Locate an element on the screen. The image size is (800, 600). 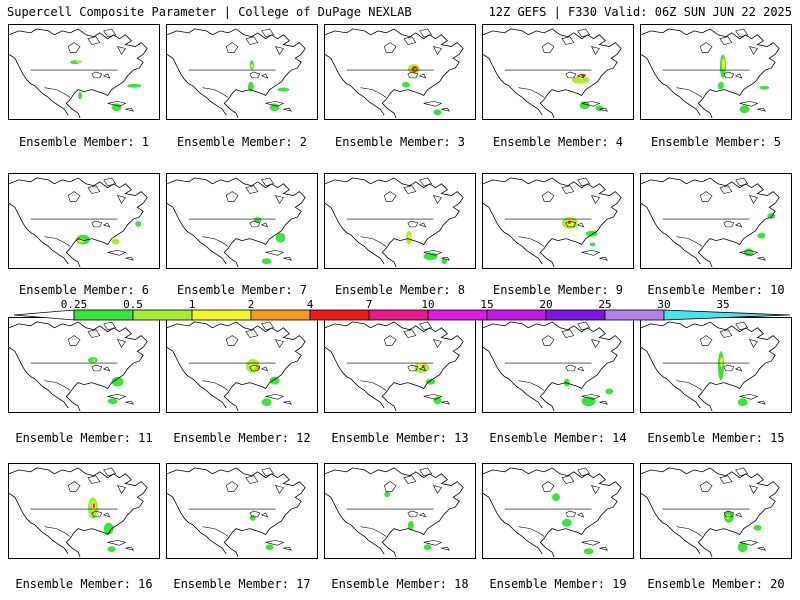
colorbar-arrow-low is located at coordinates (44, 315).